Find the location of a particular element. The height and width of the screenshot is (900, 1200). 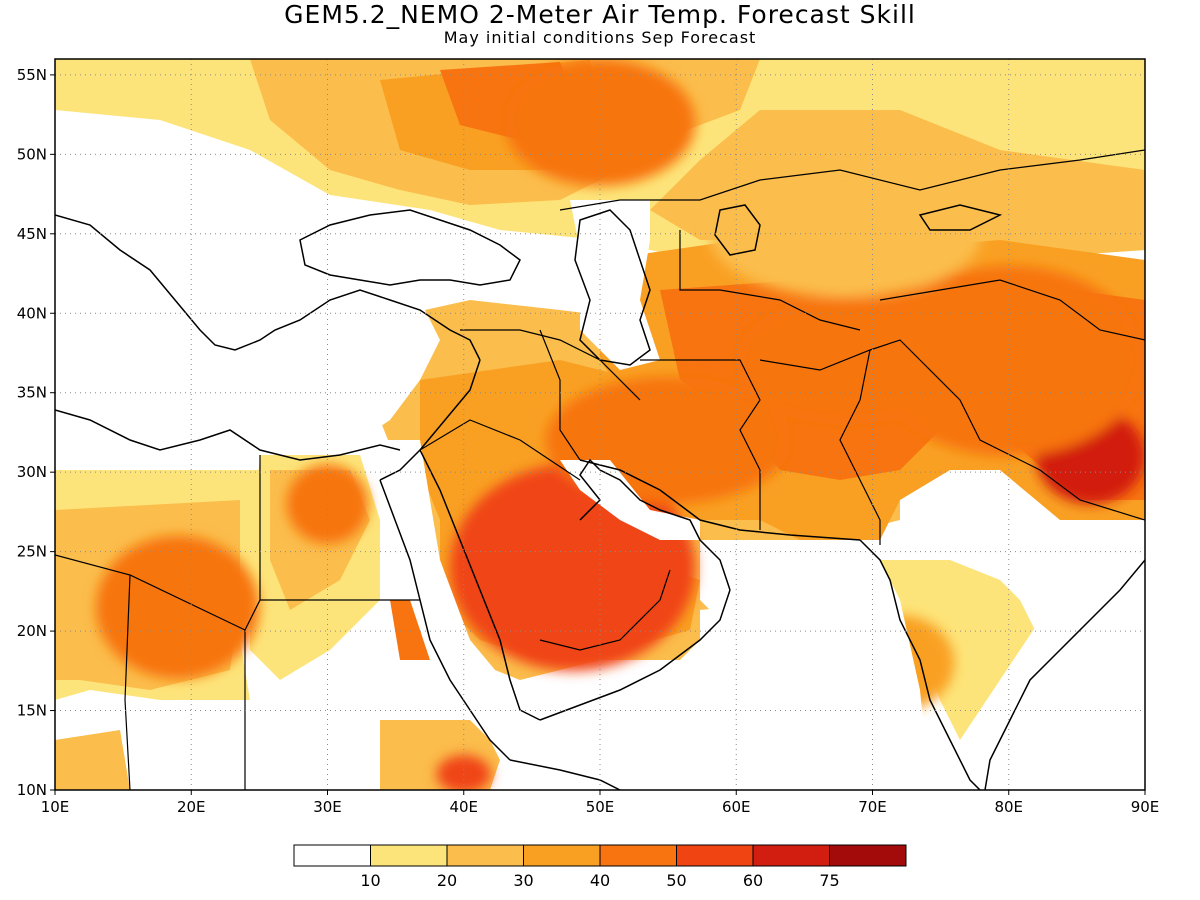

y-tick-label: 20N is located at coordinates (32, 631).